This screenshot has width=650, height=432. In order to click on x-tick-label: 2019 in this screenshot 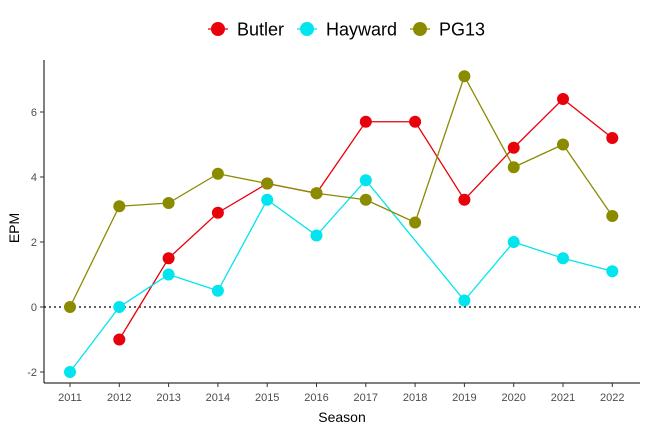, I will do `click(464, 398)`.